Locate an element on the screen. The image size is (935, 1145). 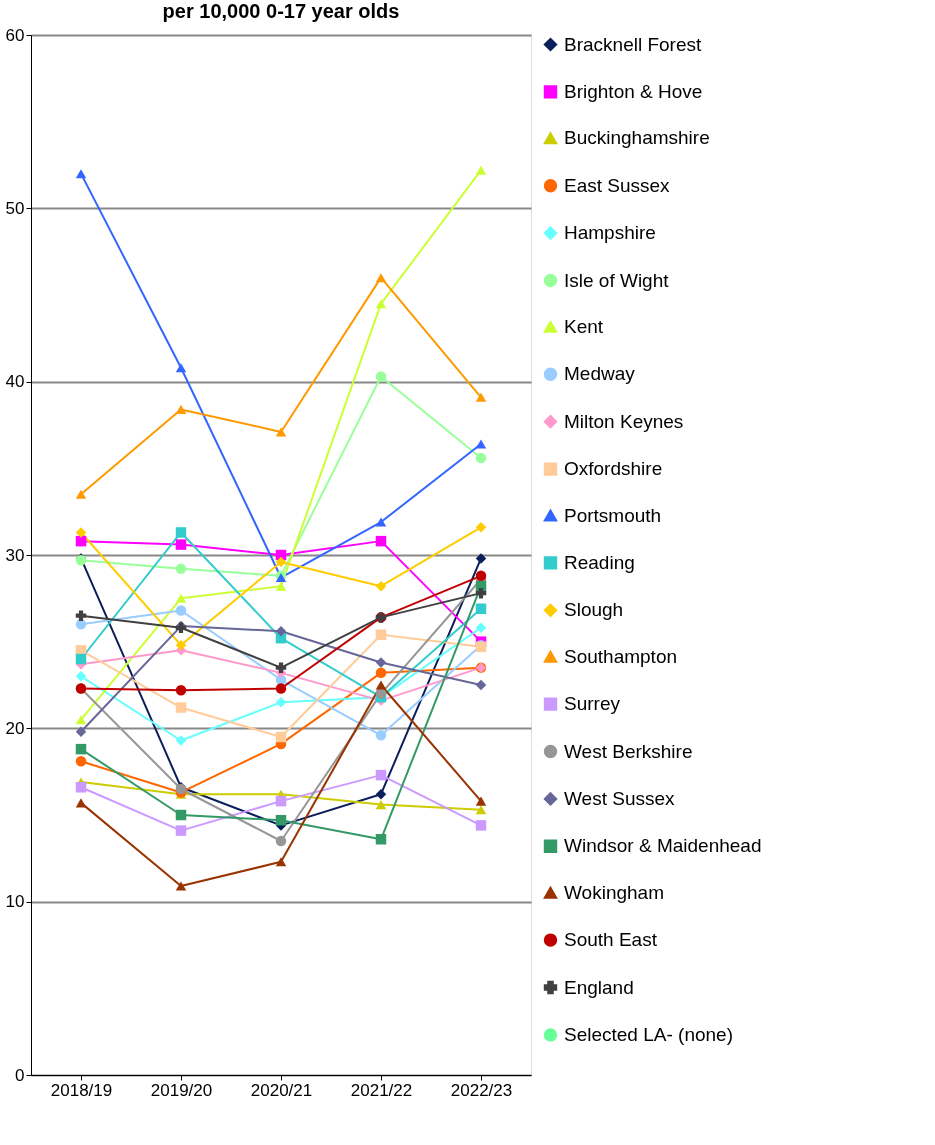
legend-label: West Sussex is located at coordinates (620, 798).